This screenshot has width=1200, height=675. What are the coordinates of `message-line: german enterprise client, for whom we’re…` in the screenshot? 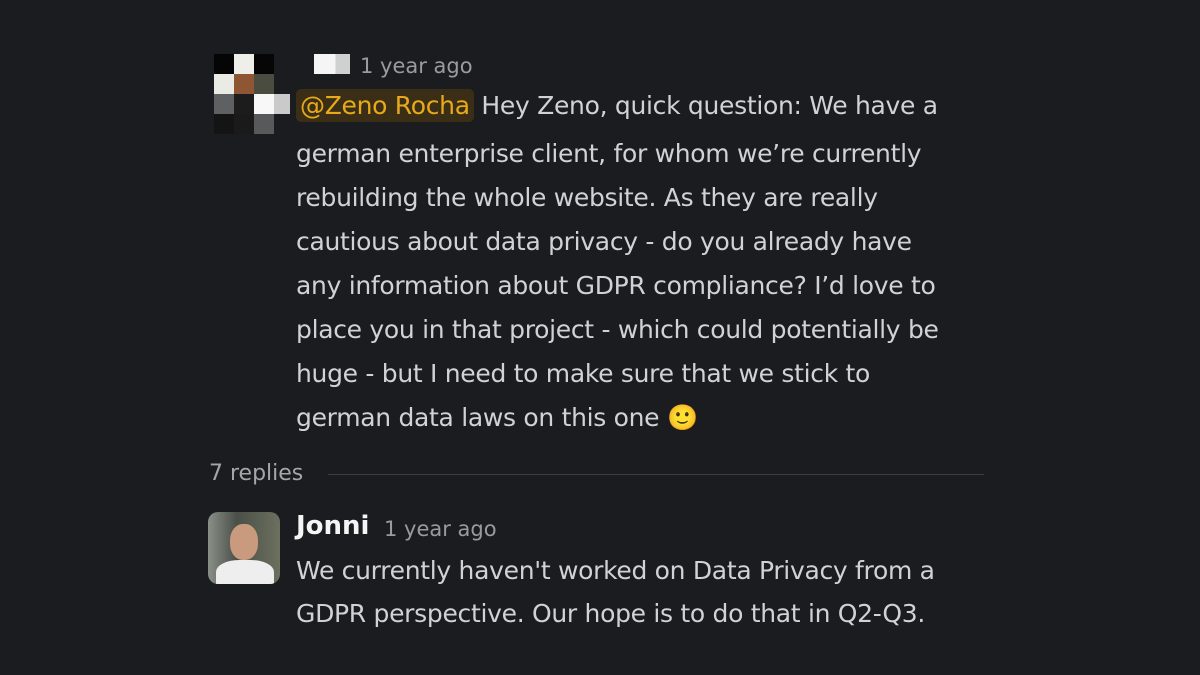 It's located at (609, 153).